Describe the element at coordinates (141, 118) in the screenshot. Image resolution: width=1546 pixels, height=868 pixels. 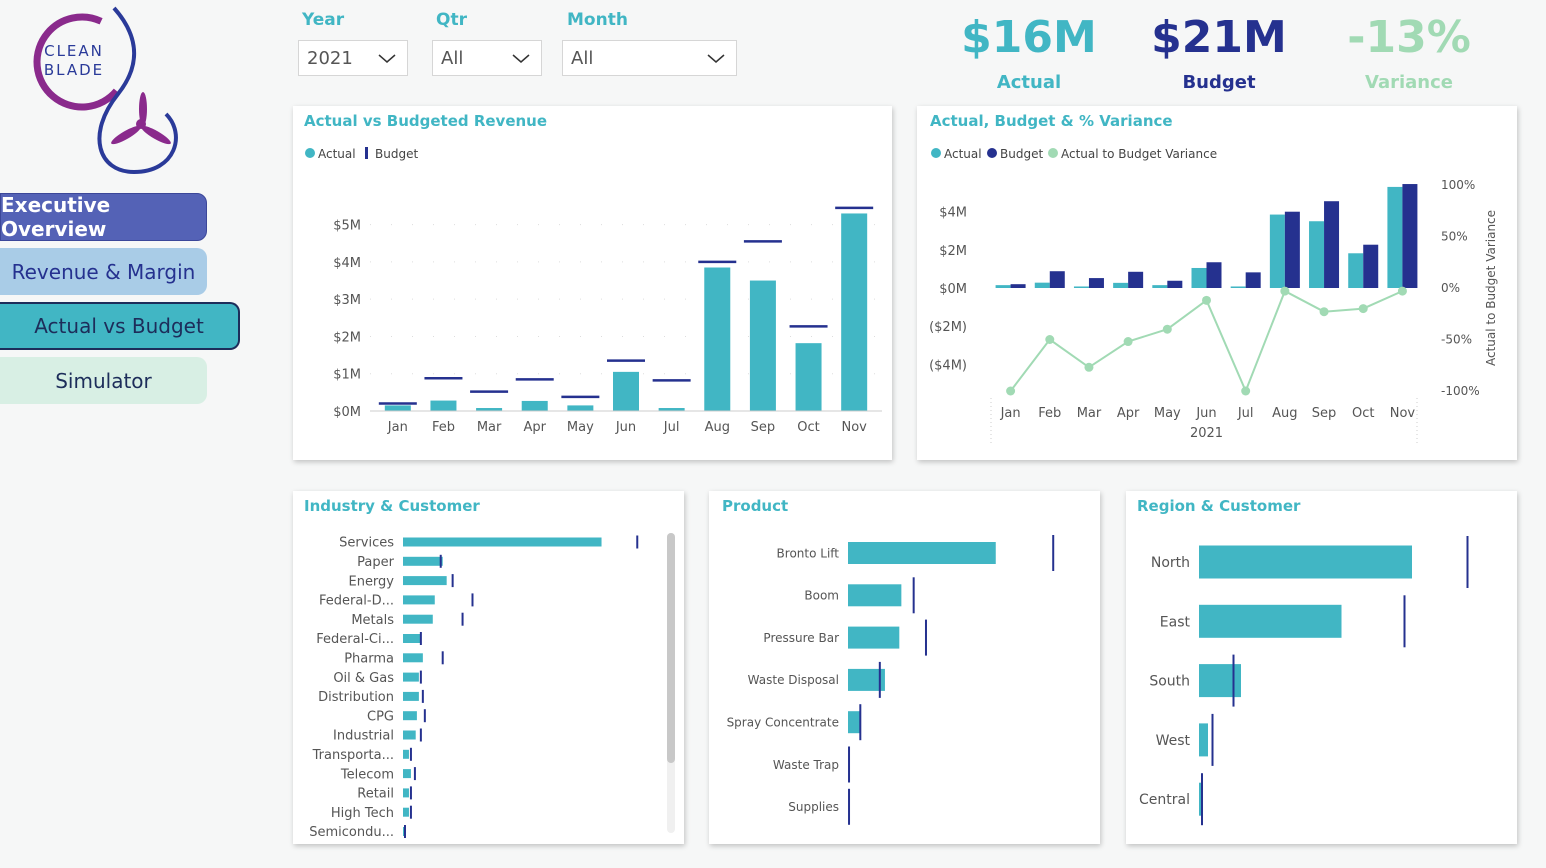
I see `turbine-icon` at that location.